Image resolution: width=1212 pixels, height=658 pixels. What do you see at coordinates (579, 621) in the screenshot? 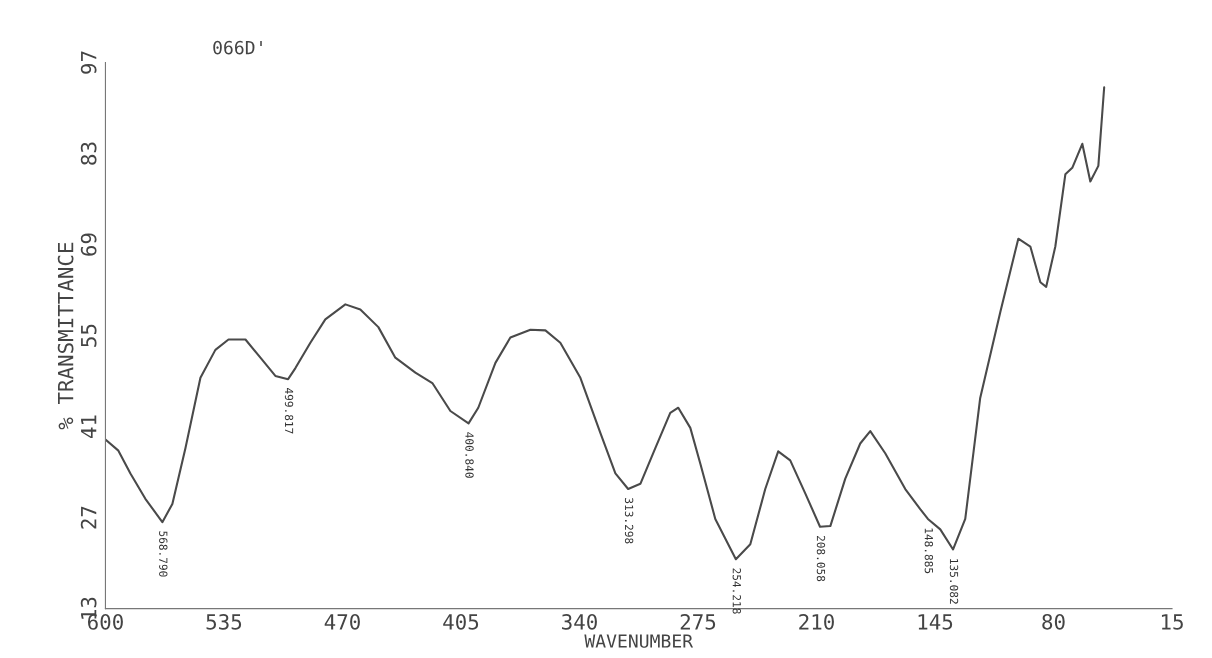
I see `x-tick-label: 340` at bounding box center [579, 621].